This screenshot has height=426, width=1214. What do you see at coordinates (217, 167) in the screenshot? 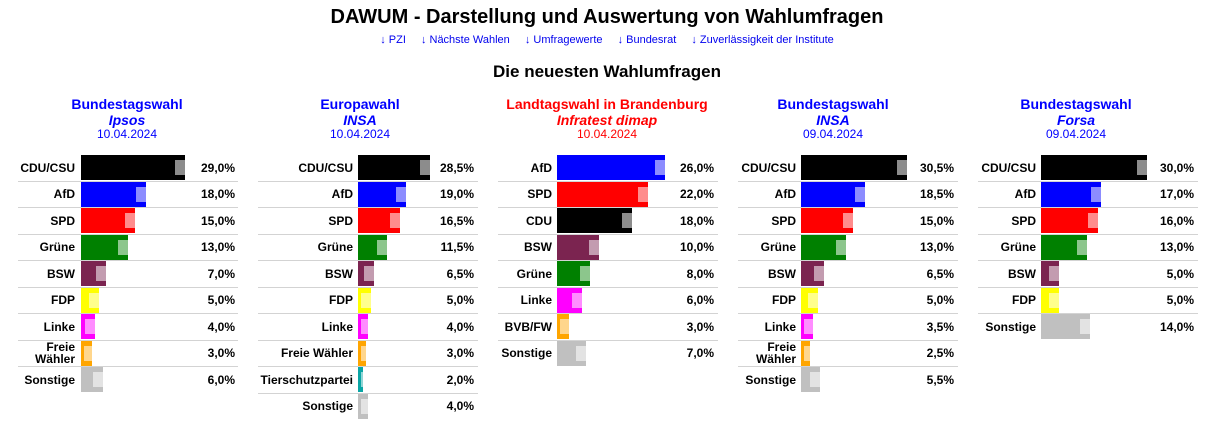
I see `party-value: 29,0%` at bounding box center [217, 167].